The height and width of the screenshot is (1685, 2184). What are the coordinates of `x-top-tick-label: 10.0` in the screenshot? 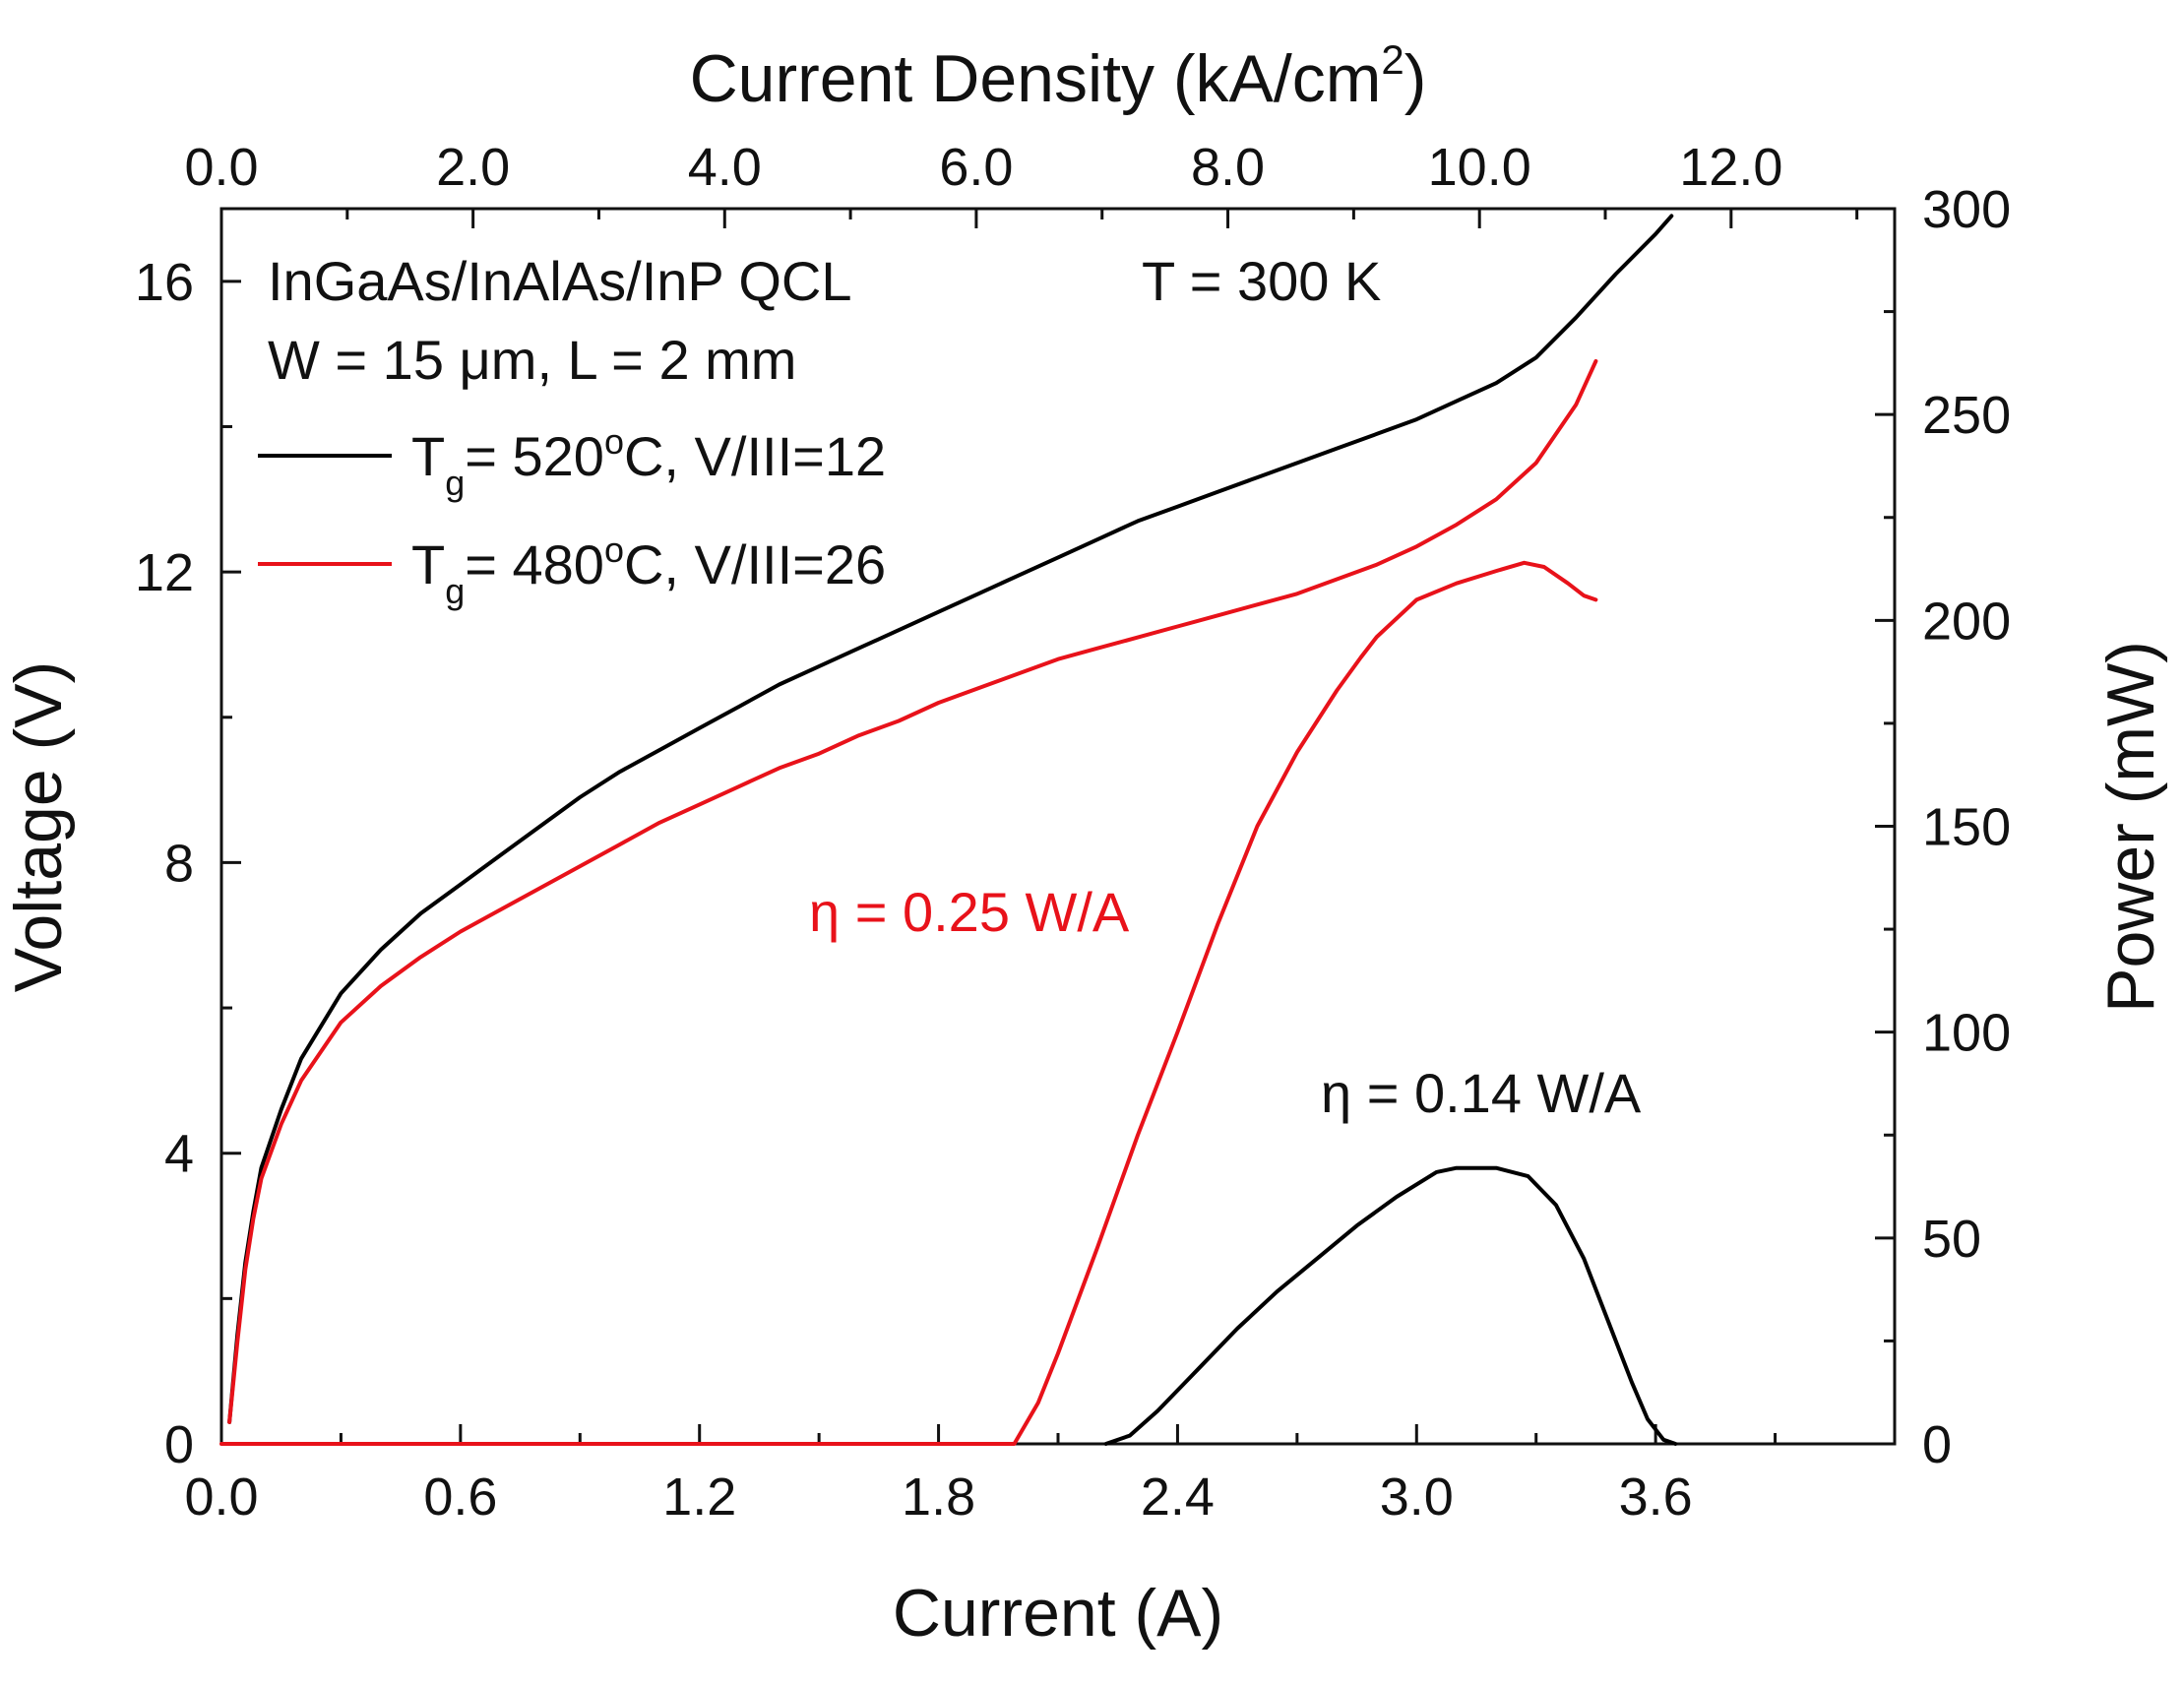 It's located at (1479, 168).